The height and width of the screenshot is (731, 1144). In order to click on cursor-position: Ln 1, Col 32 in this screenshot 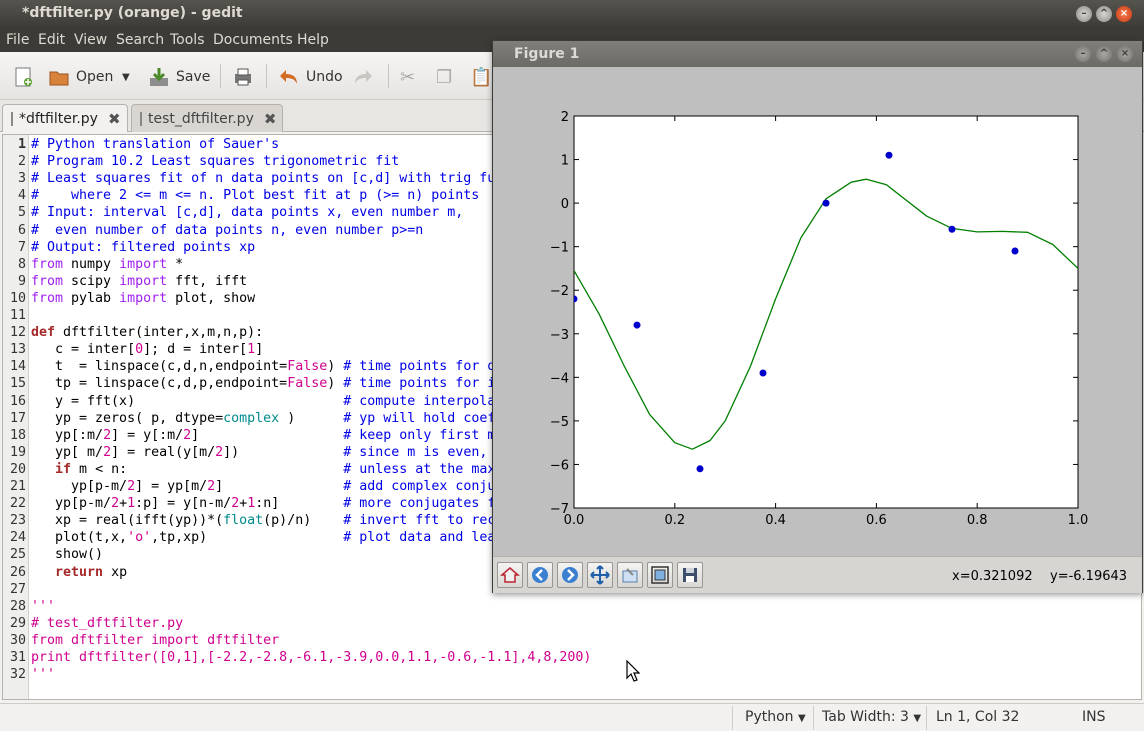, I will do `click(978, 717)`.